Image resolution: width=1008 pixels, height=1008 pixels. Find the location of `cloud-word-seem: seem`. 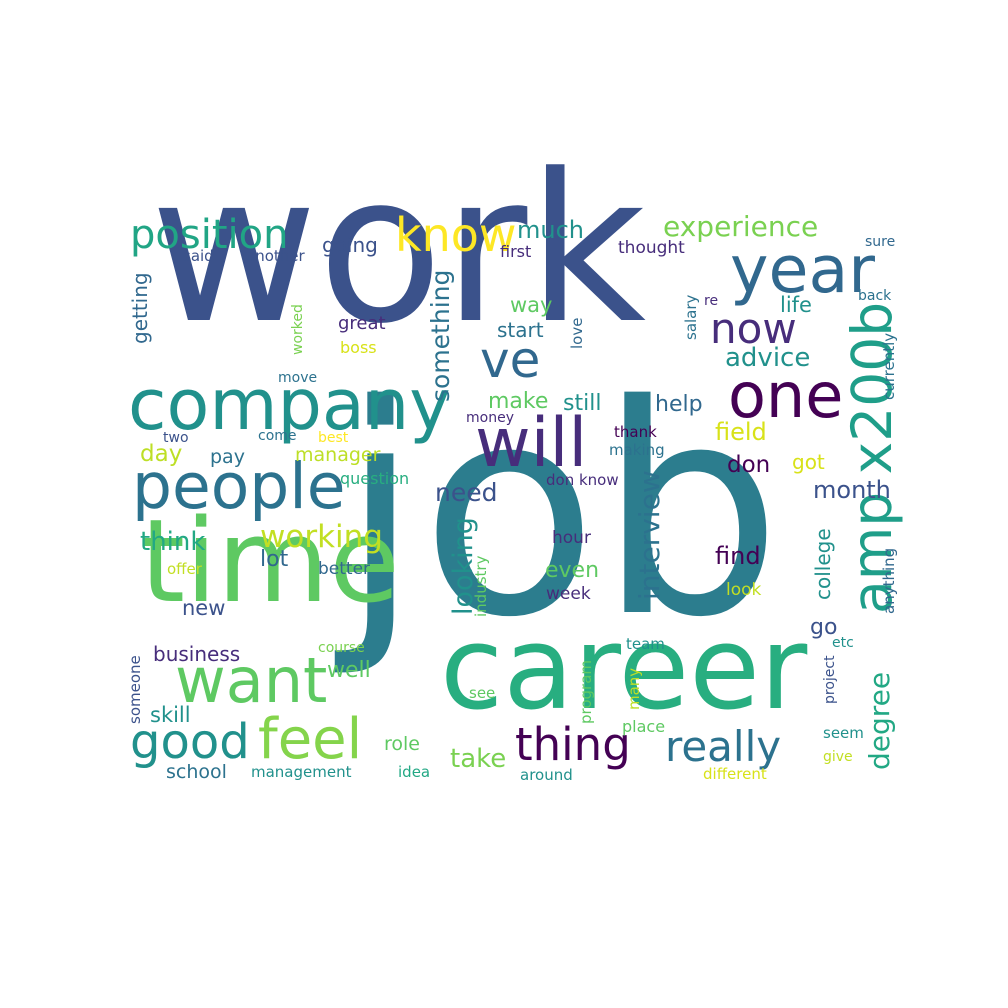

cloud-word-seem: seem is located at coordinates (843, 733).